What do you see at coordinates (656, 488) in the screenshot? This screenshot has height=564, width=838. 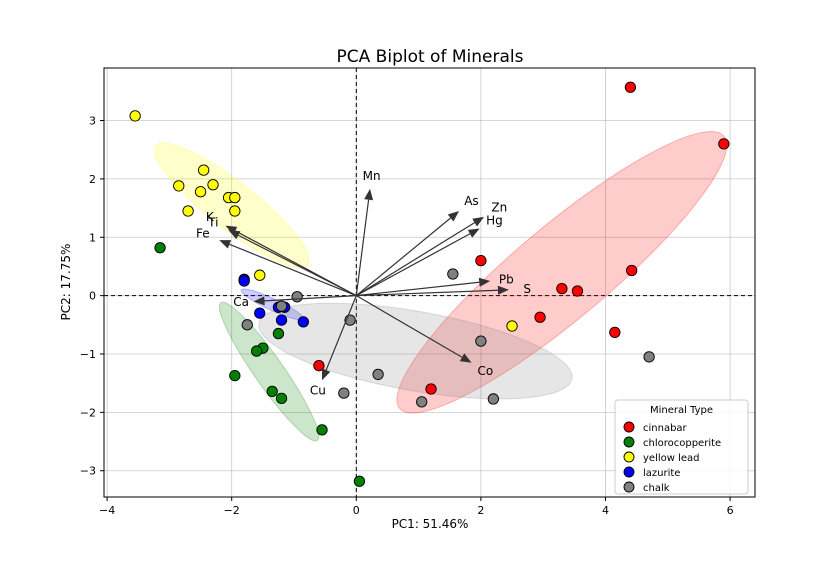 I see `legend-label-chalk: chalk` at bounding box center [656, 488].